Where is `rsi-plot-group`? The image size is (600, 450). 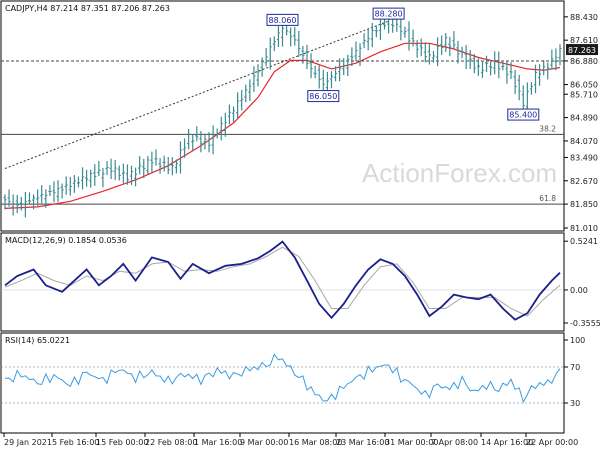
rsi-plot-group is located at coordinates (282, 378).